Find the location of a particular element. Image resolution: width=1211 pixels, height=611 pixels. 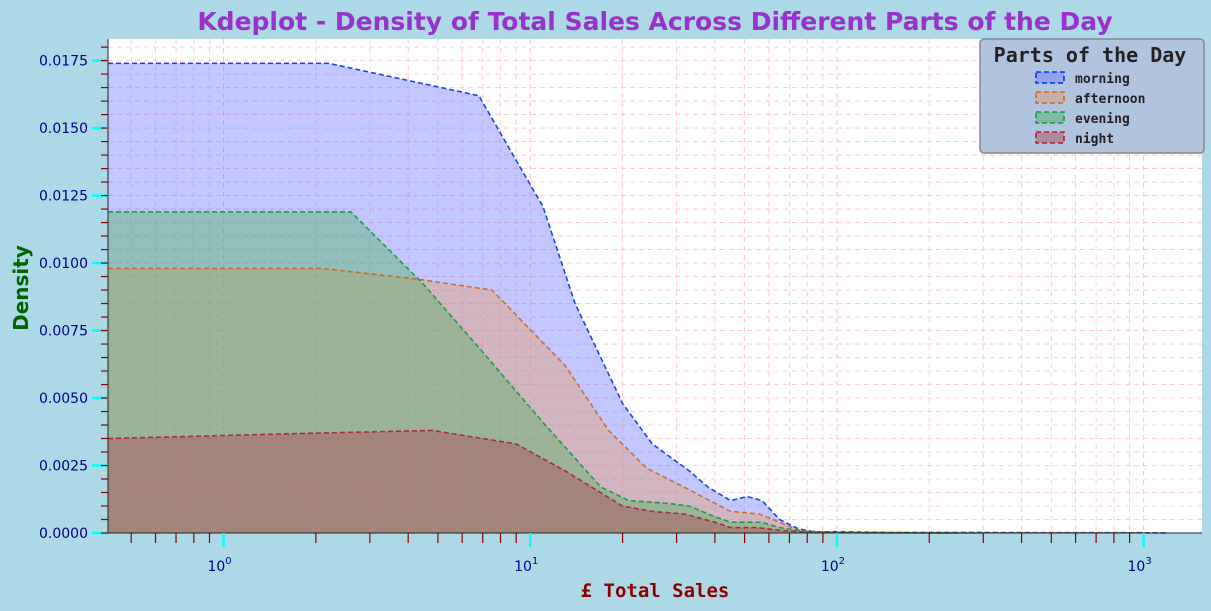

x-tick-label: 10³ is located at coordinates (1140, 565).